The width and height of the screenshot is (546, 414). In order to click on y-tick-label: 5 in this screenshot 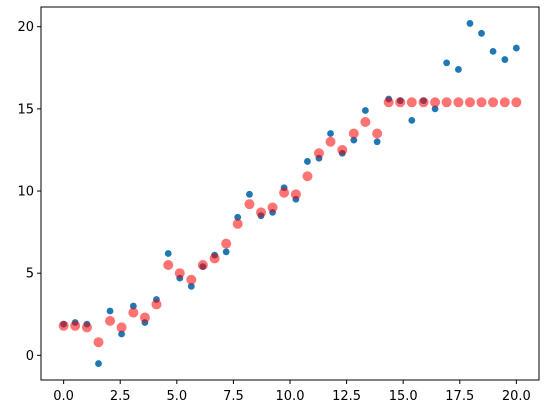, I will do `click(30, 274)`.